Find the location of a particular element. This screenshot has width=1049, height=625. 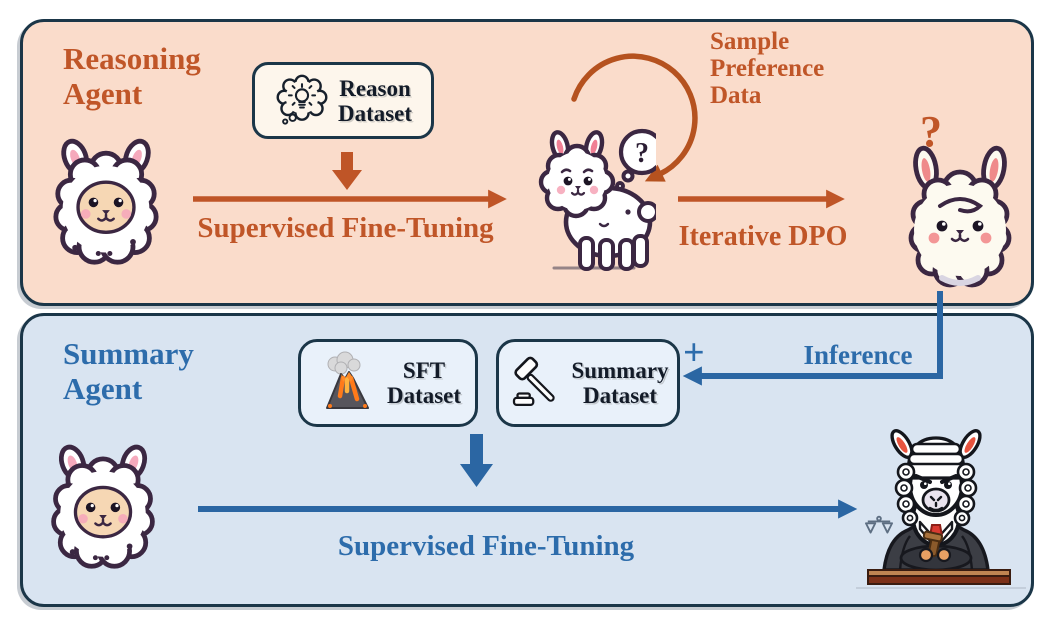

reasoning-agent-llama-icon is located at coordinates (106, 201).